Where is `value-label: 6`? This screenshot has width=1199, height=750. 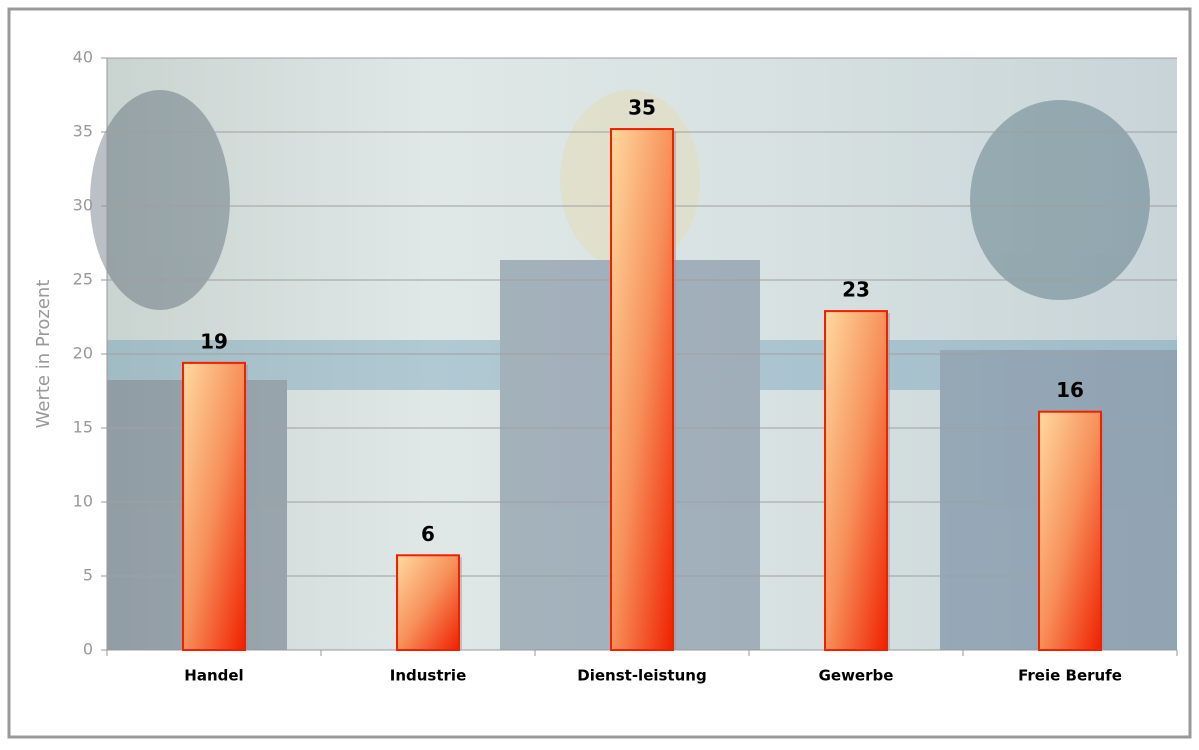 value-label: 6 is located at coordinates (428, 534).